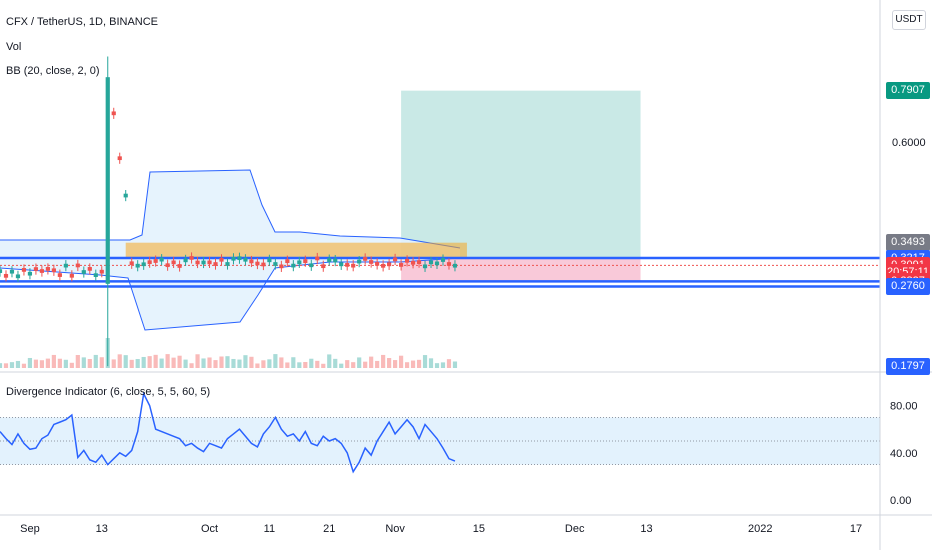 The image size is (932, 550). Describe the element at coordinates (521, 174) in the screenshot. I see `target-zone` at that location.